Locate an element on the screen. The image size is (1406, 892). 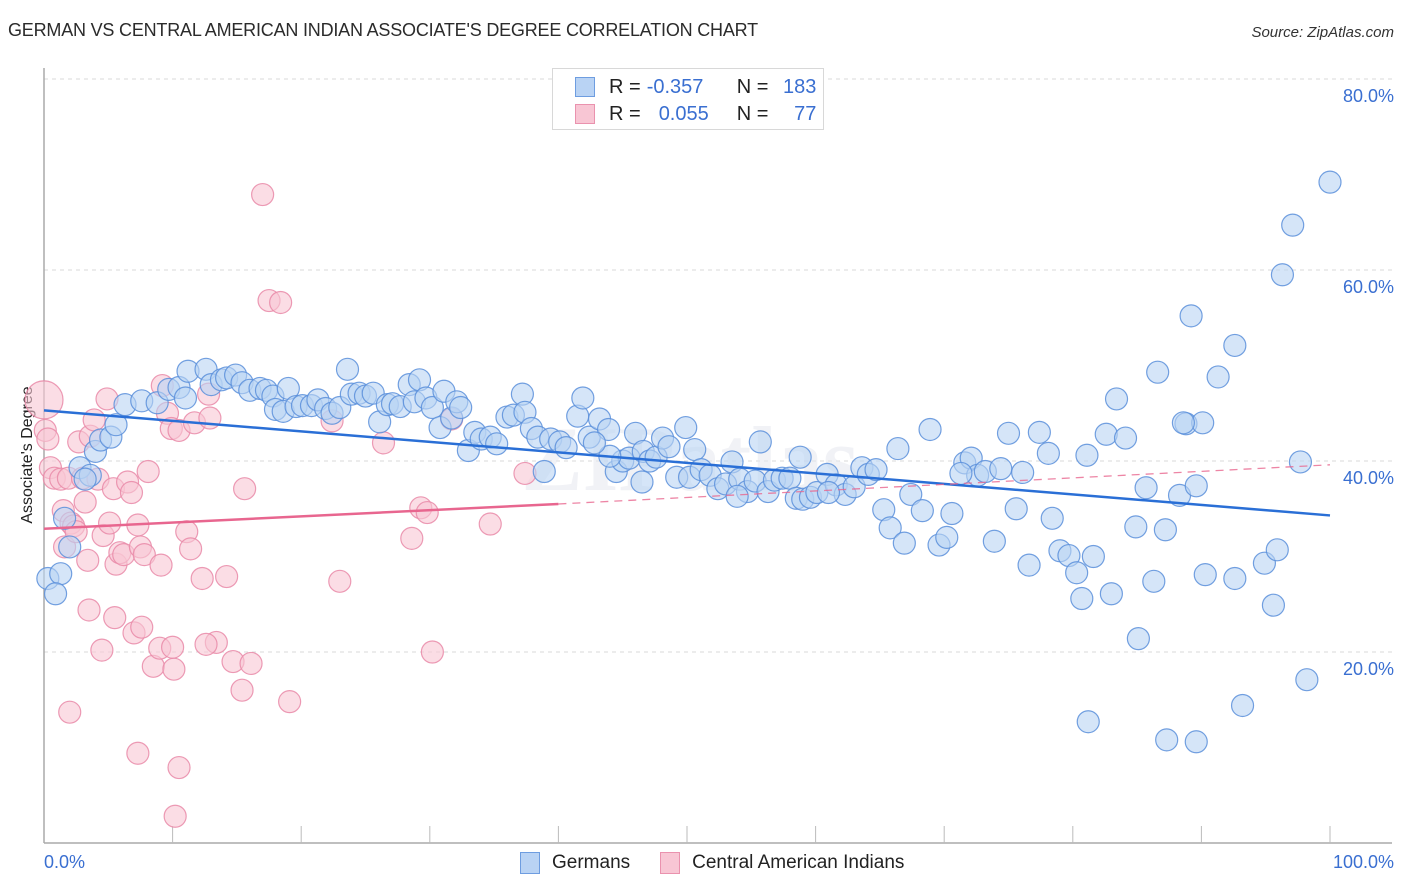
legend-row-germans: R = -0.357 N = 183 is located at coordinates (695, 87).